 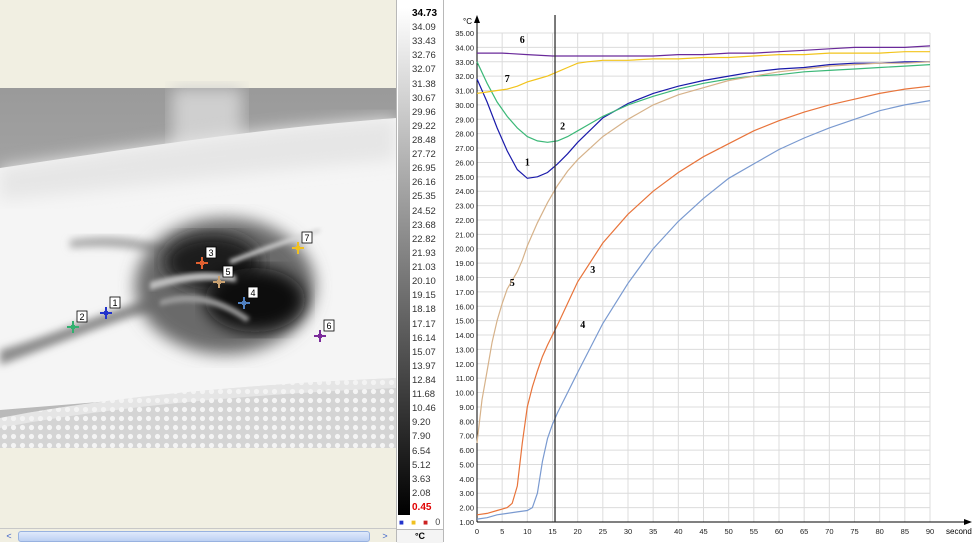 What do you see at coordinates (424, 352) in the screenshot?
I see `scale-tick-label: 15.07` at bounding box center [424, 352].